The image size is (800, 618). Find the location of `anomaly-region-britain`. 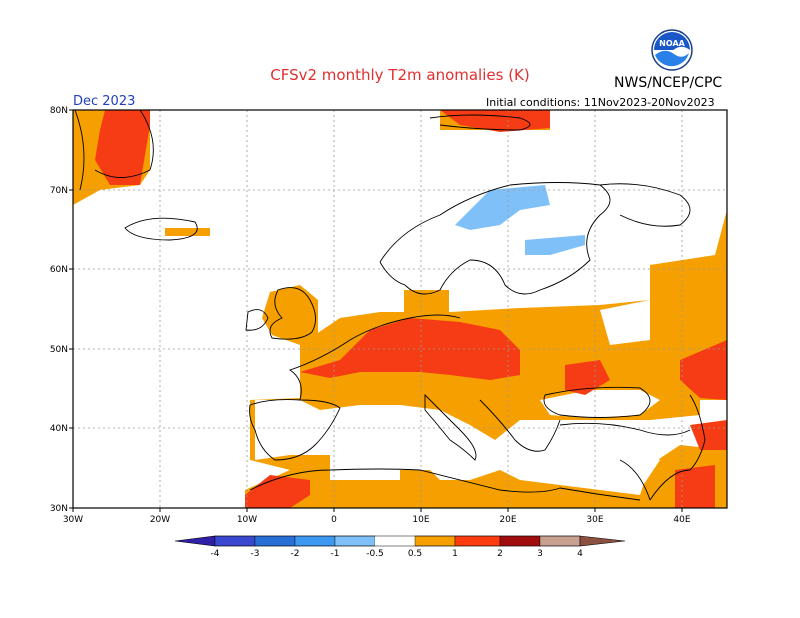

anomaly-region-britain is located at coordinates (290, 315).